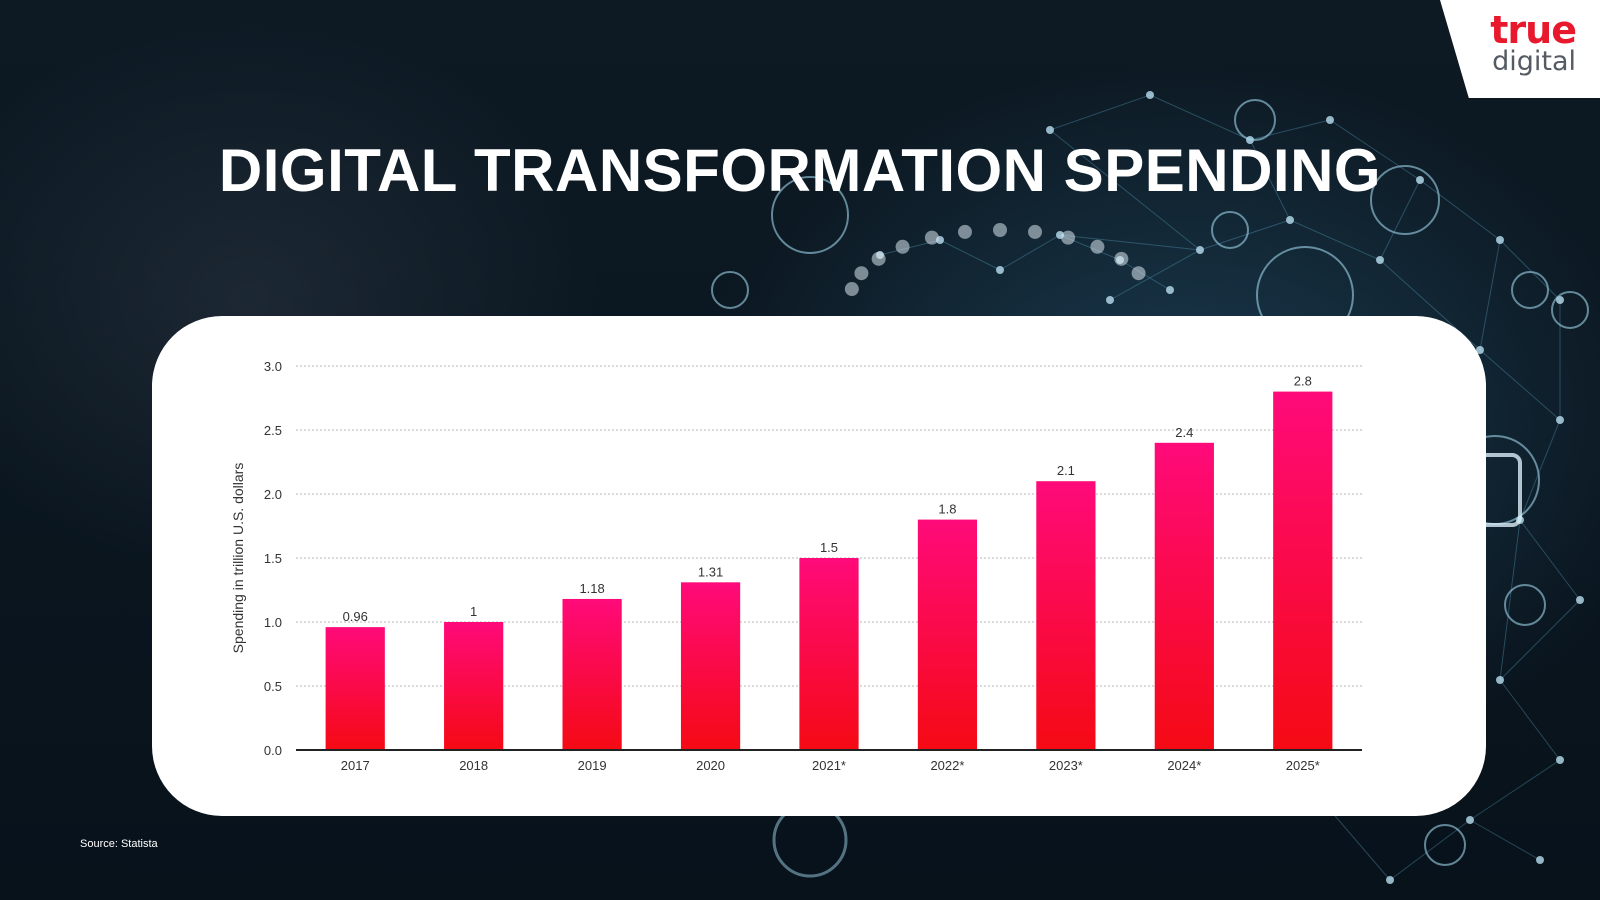  Describe the element at coordinates (355, 765) in the screenshot. I see `x-tick-label: 2017` at that location.